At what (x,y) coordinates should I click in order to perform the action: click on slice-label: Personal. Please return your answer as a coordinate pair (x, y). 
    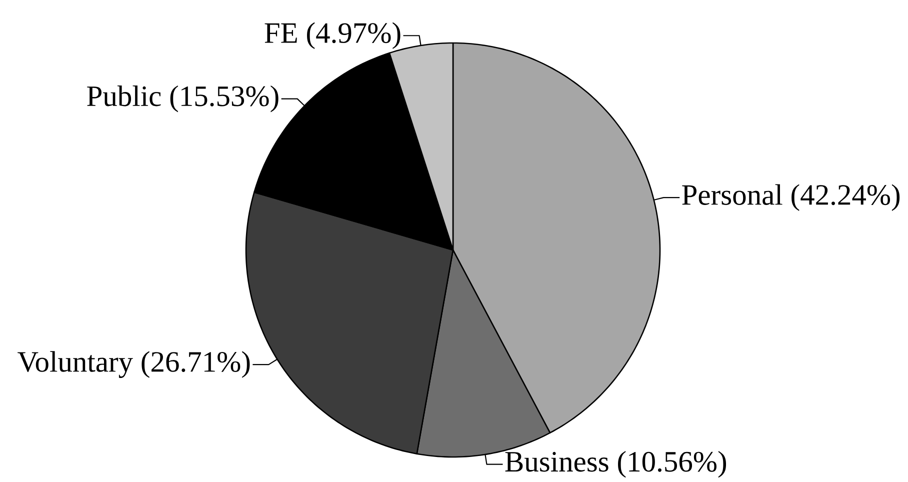
    Looking at the image, I should click on (732, 194).